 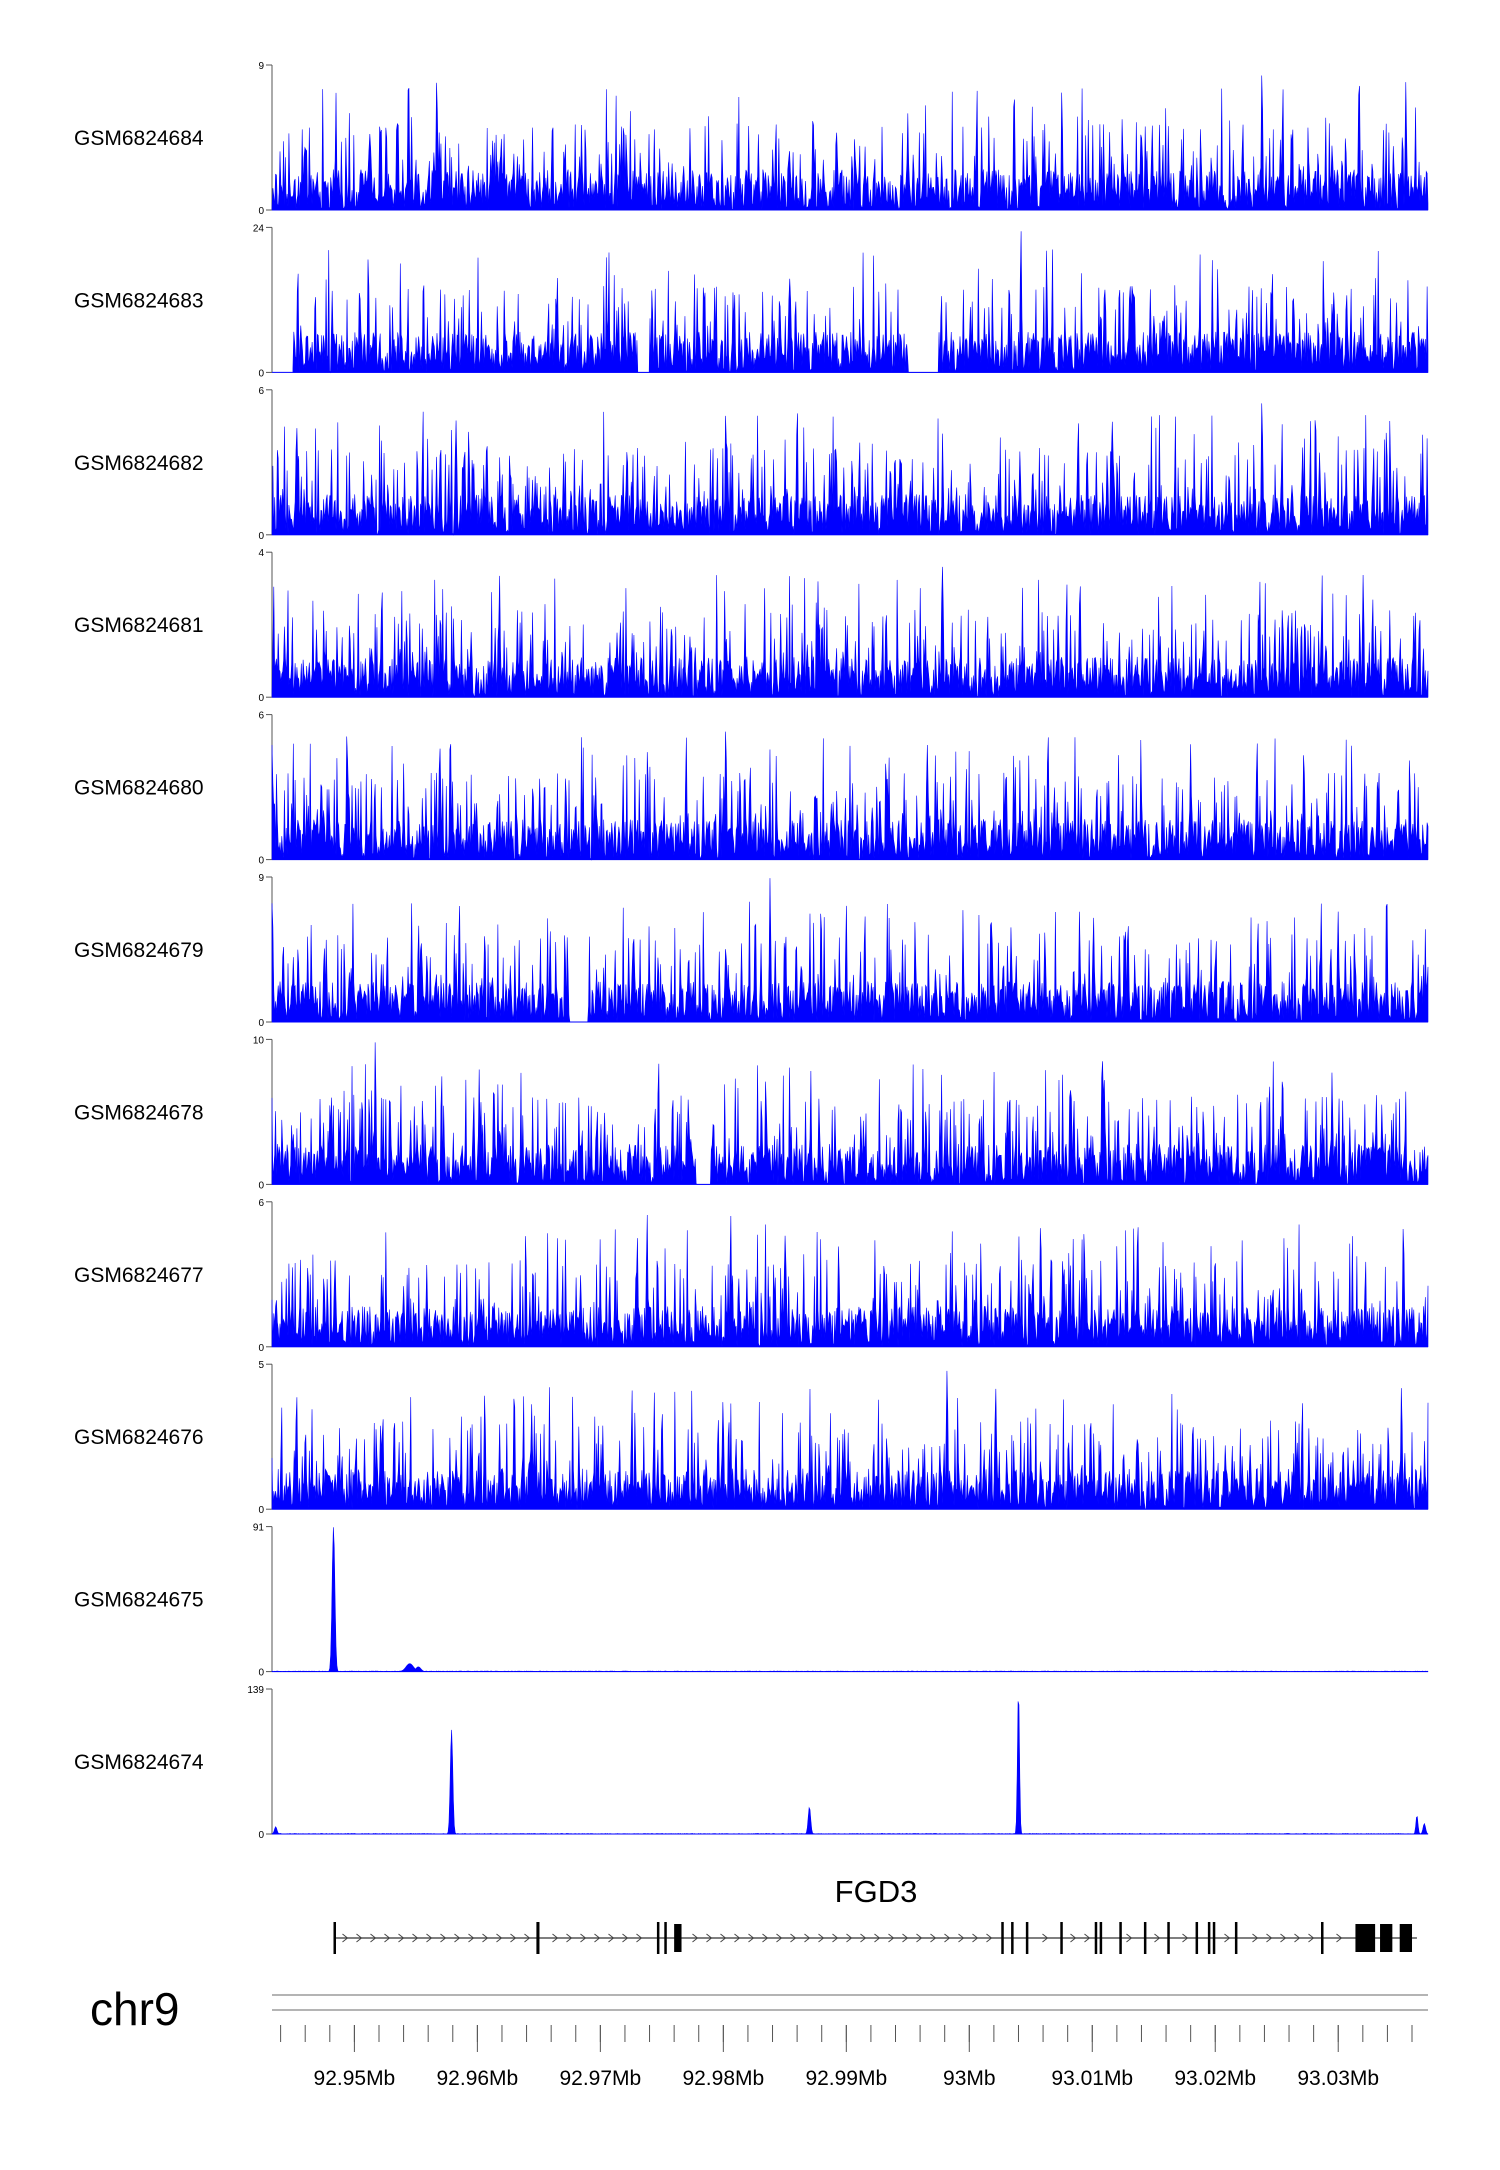 I want to click on tick-label: 93Mb, so click(x=969, y=2078).